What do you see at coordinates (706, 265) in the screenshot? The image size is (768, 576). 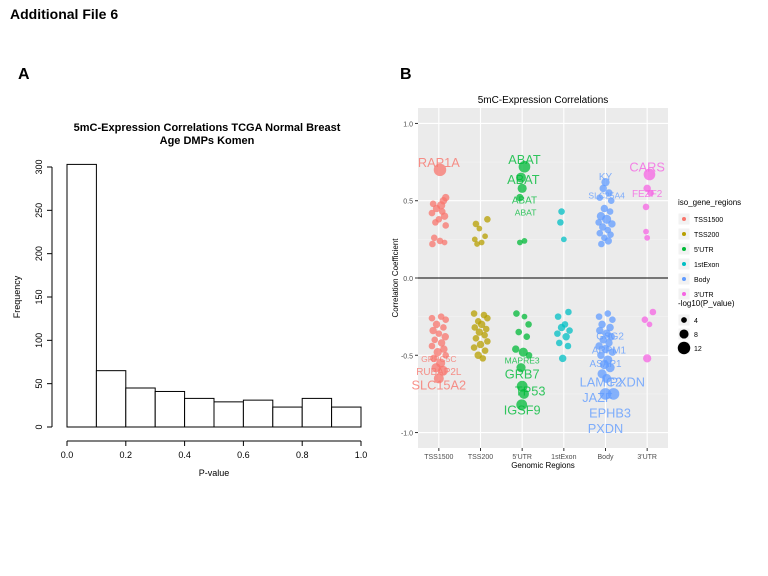 I see `legend-color-label: 1stExon` at bounding box center [706, 265].